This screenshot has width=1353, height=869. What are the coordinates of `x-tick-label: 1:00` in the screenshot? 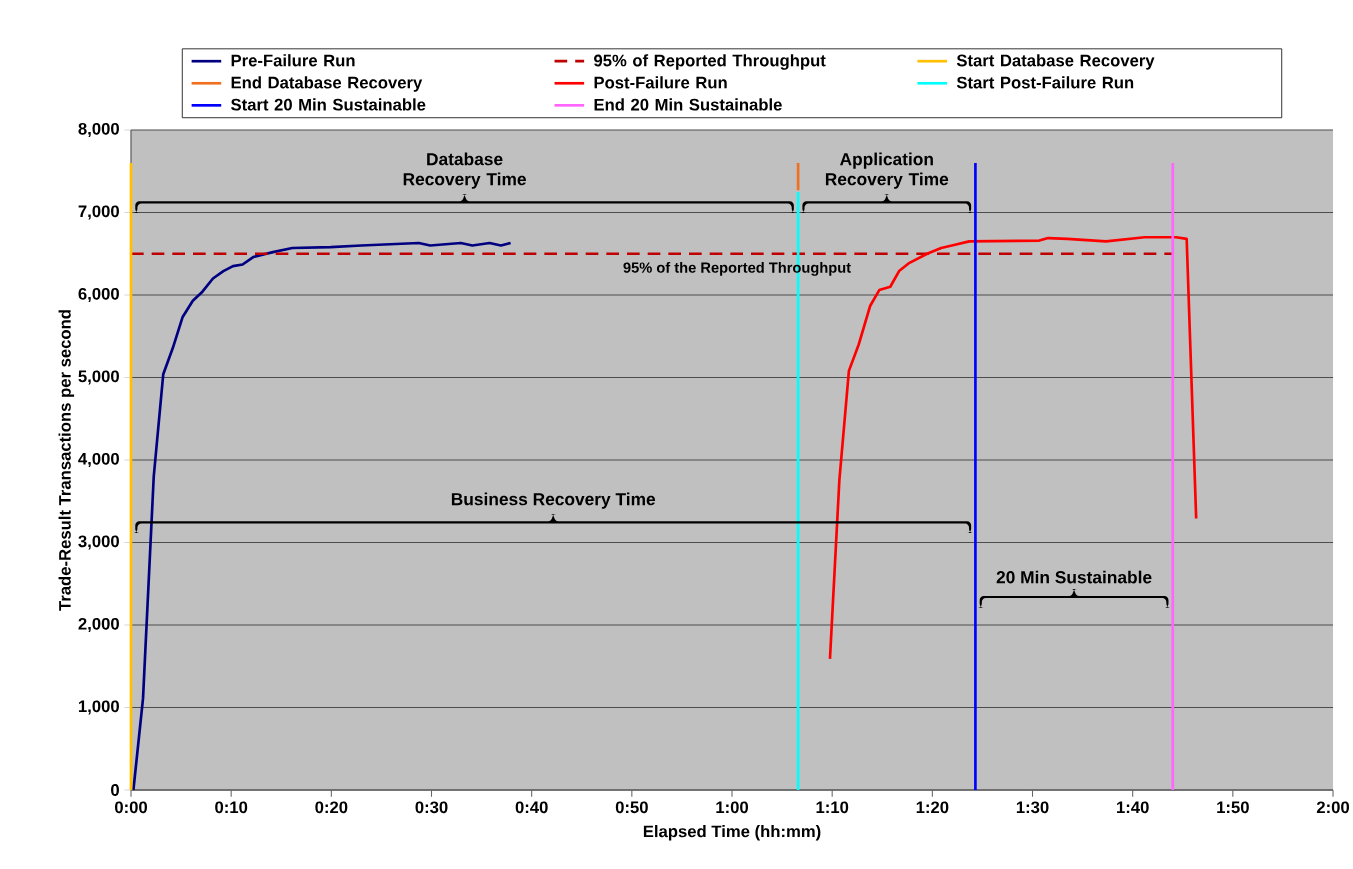 It's located at (732, 807).